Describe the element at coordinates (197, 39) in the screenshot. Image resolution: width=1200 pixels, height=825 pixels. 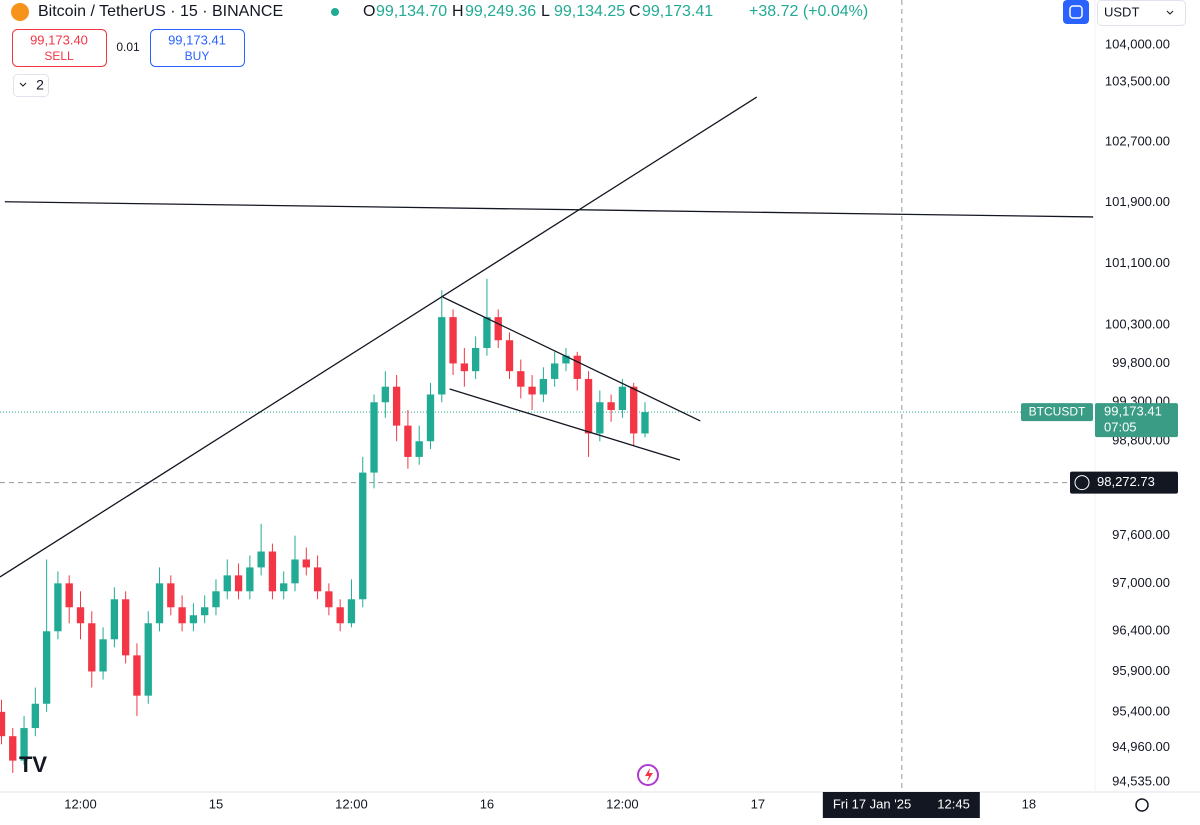
I see `buy-price: 99,173.41` at that location.